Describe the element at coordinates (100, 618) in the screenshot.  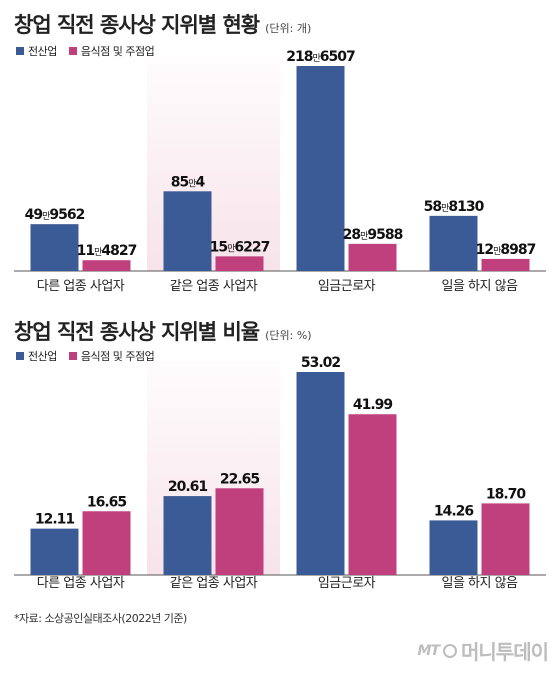
I see `source-note: *자료: 소상공인실태조사(2022년 기준)` at that location.